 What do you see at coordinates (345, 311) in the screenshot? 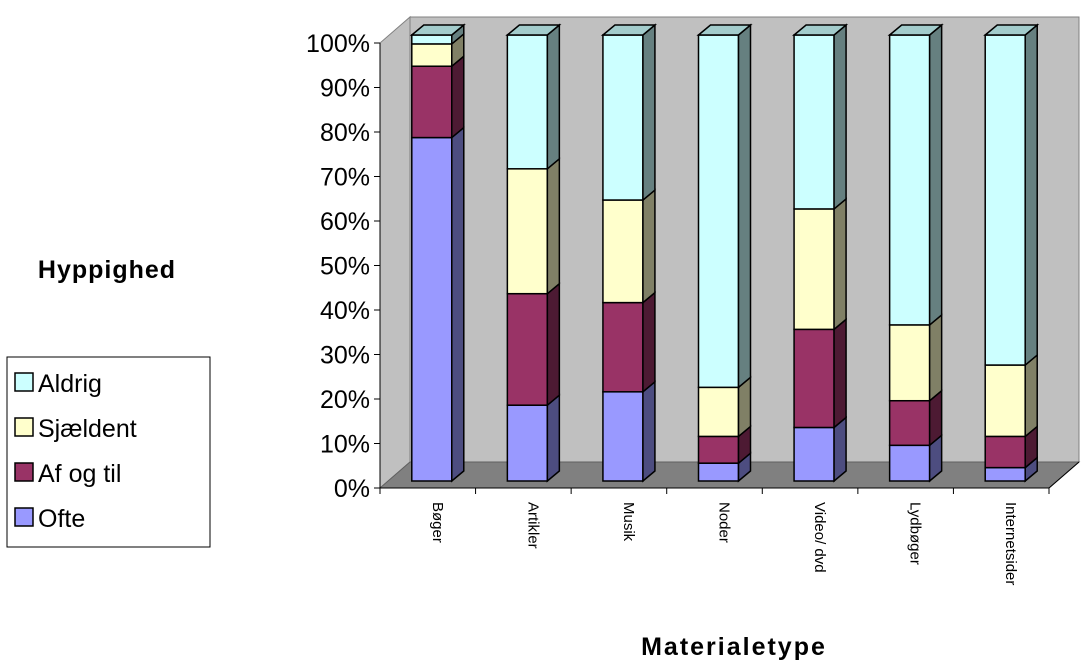
I see `y-tick-label: 40%` at bounding box center [345, 311].